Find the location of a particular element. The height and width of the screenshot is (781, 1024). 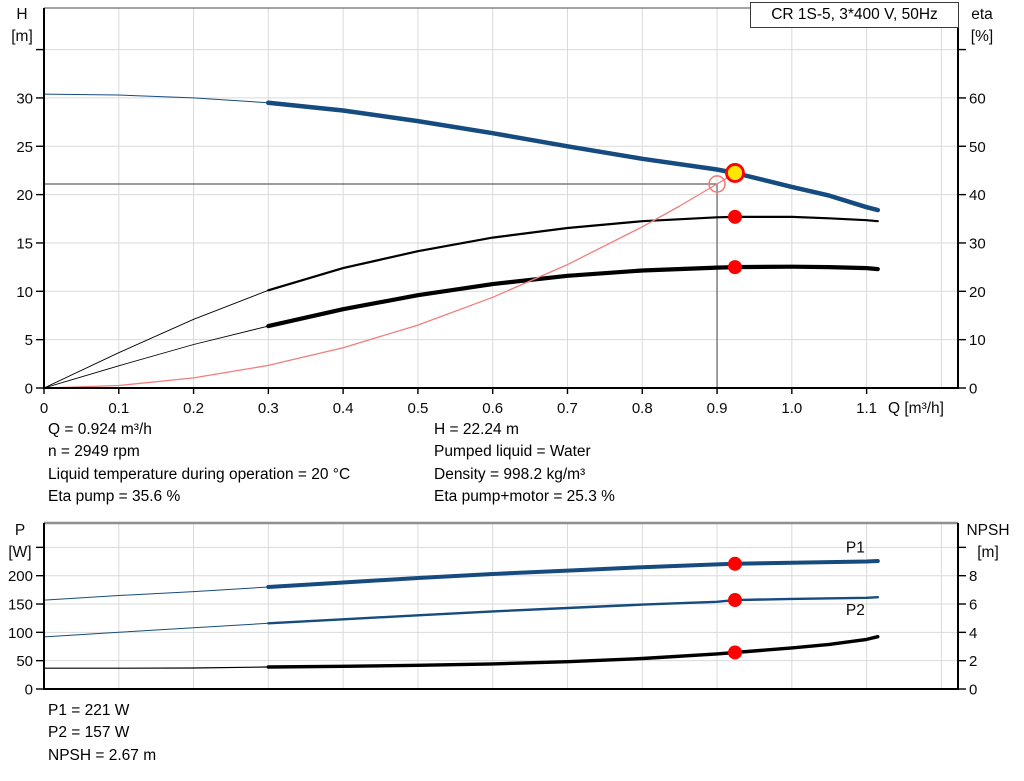

info-line-n: n = 2949 rpm is located at coordinates (94, 452).